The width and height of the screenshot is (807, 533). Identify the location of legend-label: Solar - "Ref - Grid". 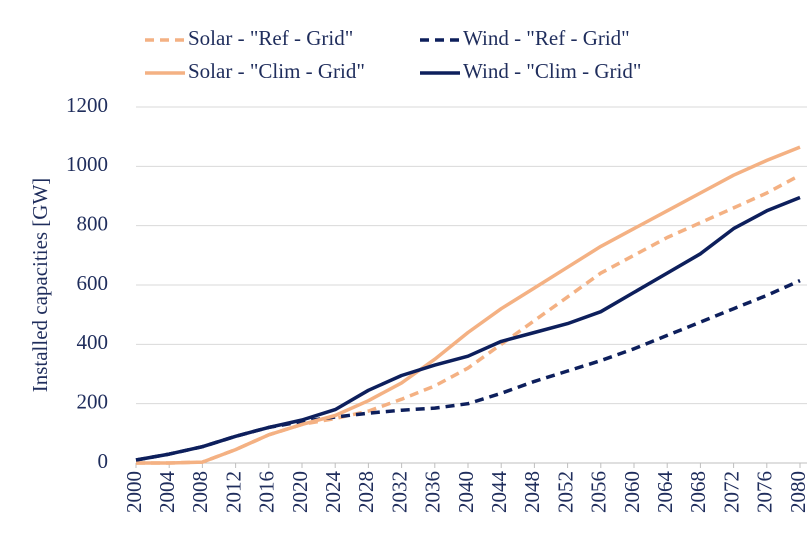
(270, 38).